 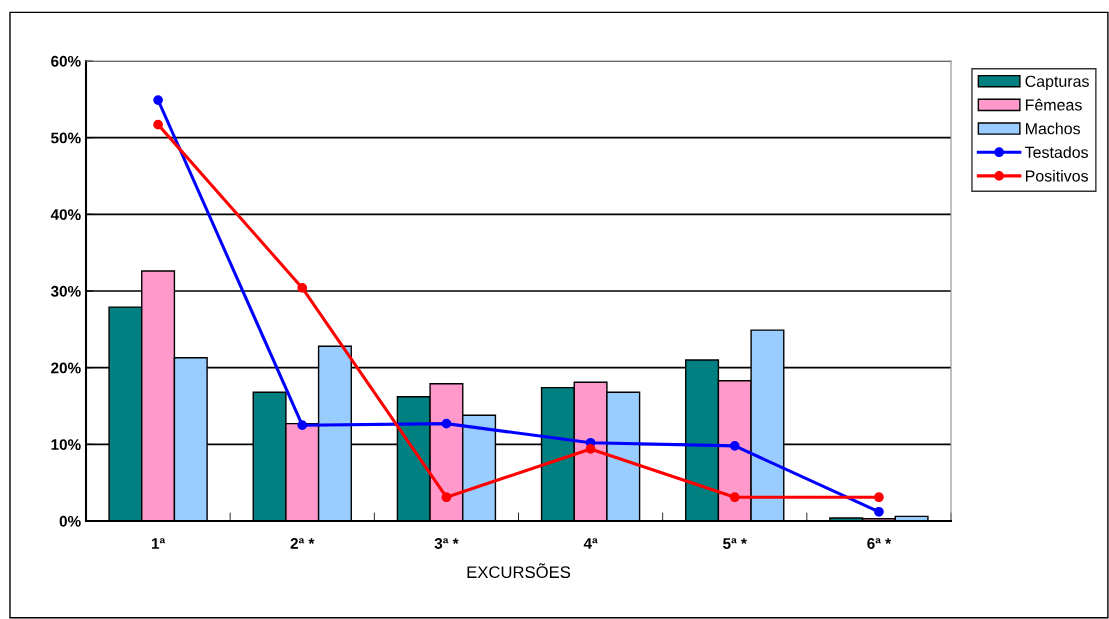 I want to click on legend-label: Positivos, so click(x=1057, y=175).